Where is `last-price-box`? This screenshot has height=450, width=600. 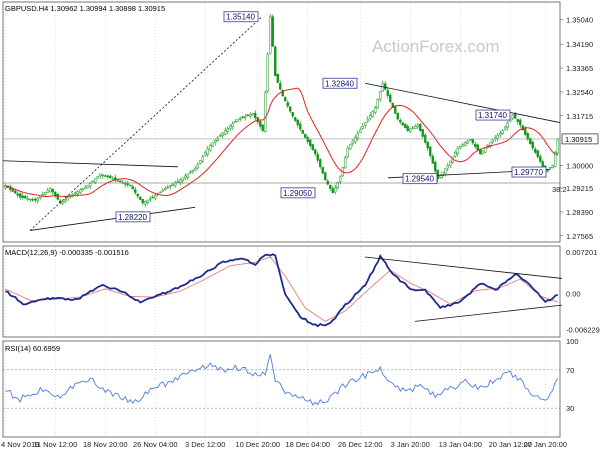 last-price-box is located at coordinates (580, 139).